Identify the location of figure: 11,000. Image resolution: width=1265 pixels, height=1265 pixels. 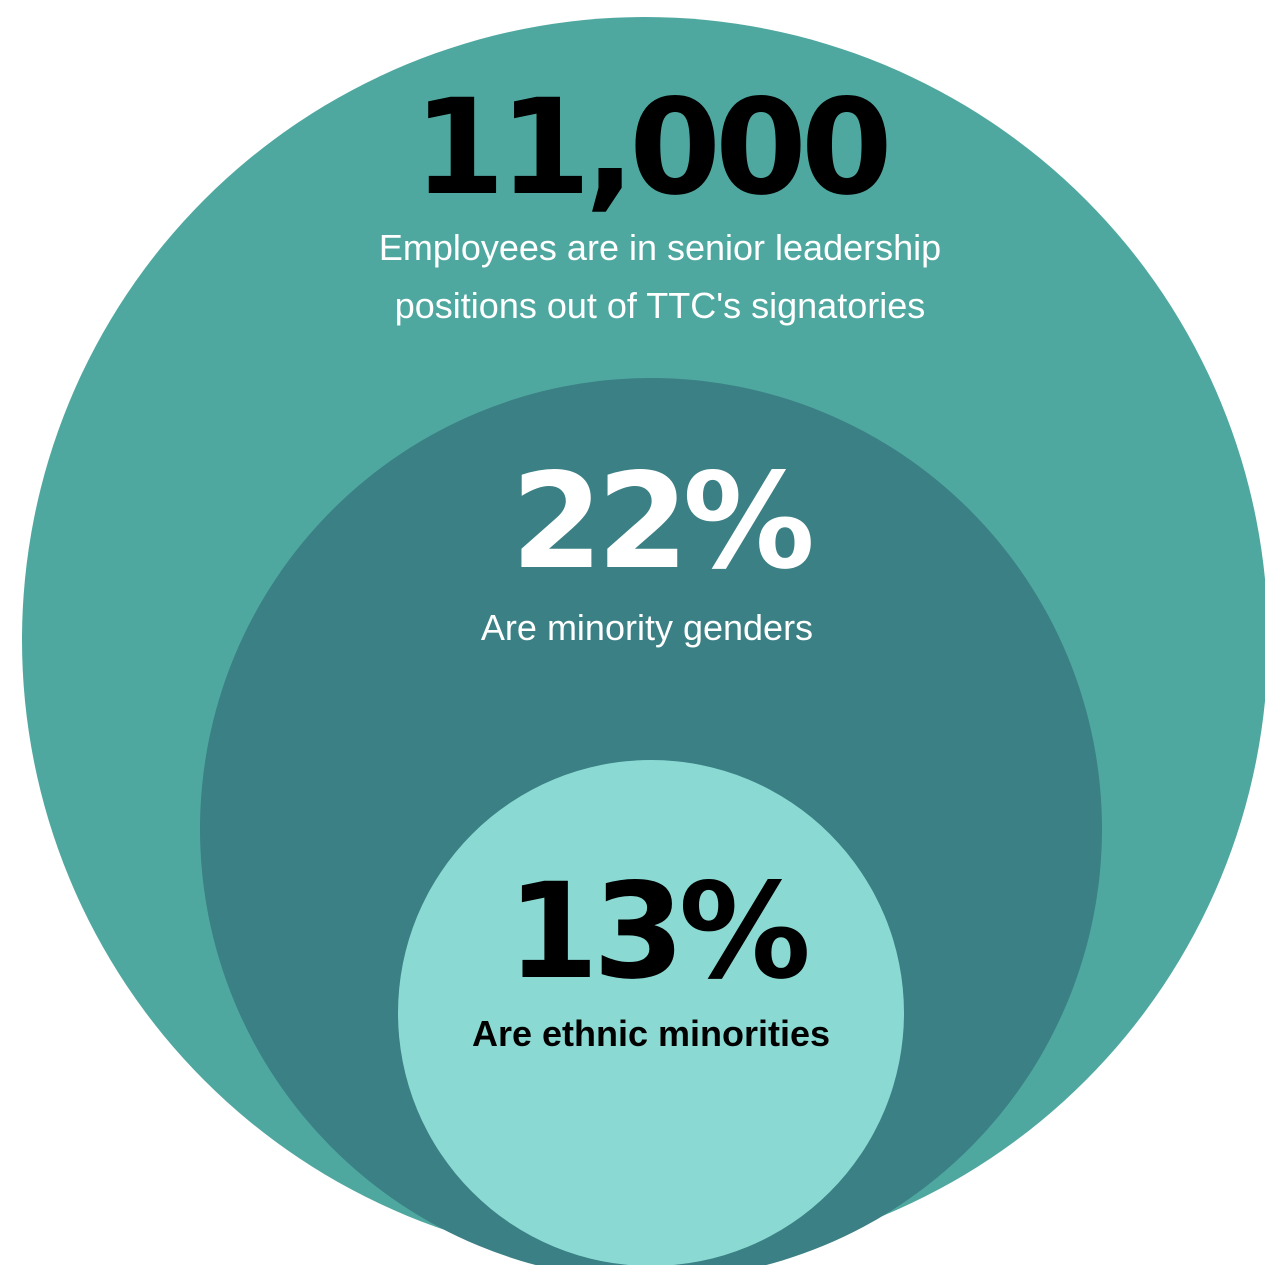
(650, 148).